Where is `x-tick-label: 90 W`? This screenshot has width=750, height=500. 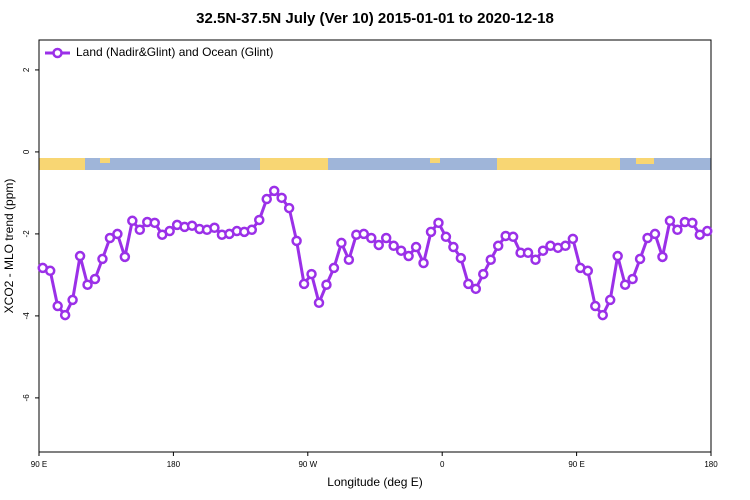 x-tick-label: 90 W is located at coordinates (307, 464).